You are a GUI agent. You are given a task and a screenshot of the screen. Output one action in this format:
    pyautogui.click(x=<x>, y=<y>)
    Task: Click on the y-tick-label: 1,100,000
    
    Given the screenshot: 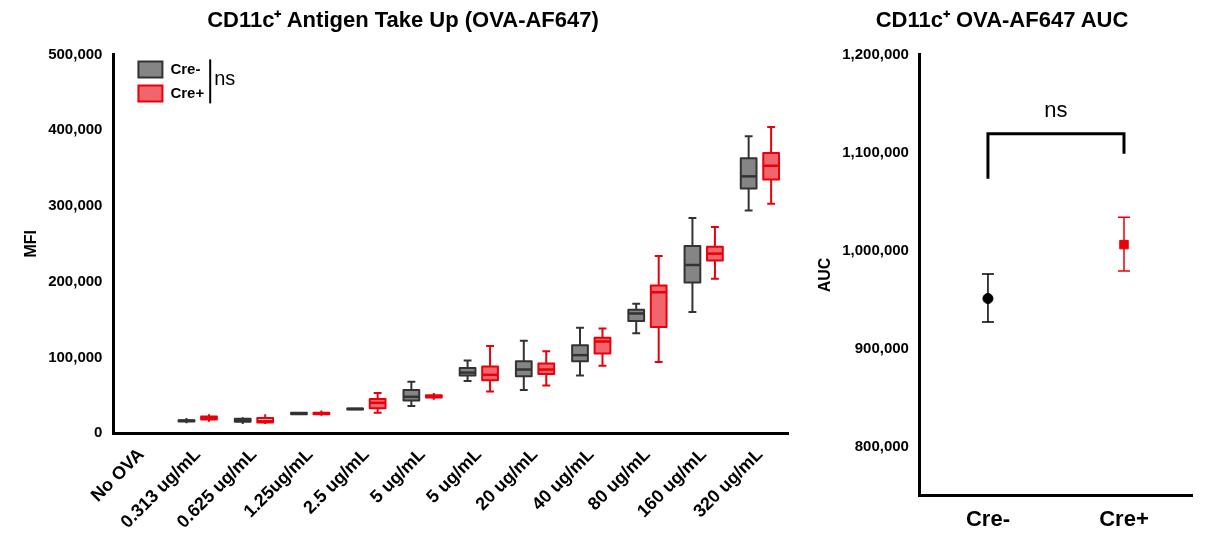 What is the action you would take?
    pyautogui.click(x=875, y=151)
    